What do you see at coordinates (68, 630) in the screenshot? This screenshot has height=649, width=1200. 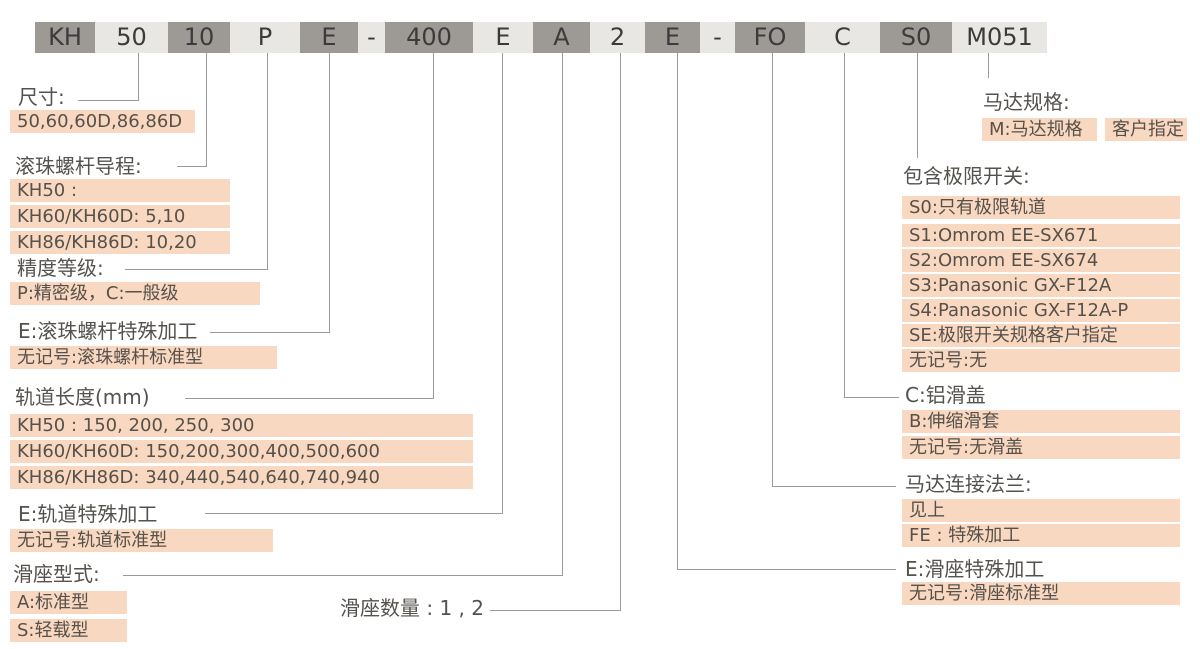 I see `slider-type-option: S:轻载型` at bounding box center [68, 630].